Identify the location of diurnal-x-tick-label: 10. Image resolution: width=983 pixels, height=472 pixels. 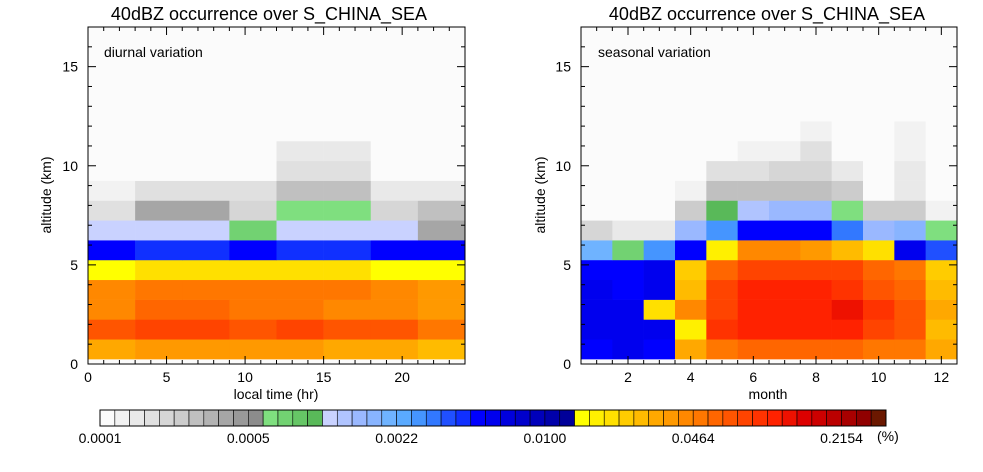
(245, 377).